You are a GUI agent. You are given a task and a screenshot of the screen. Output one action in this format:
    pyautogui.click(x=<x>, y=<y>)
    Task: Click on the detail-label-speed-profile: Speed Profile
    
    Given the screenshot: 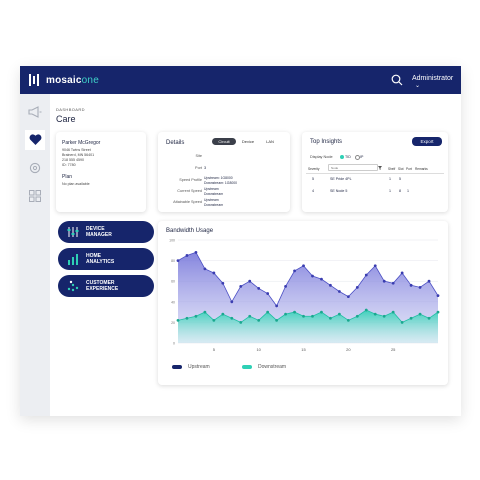 What is the action you would take?
    pyautogui.click(x=190, y=180)
    